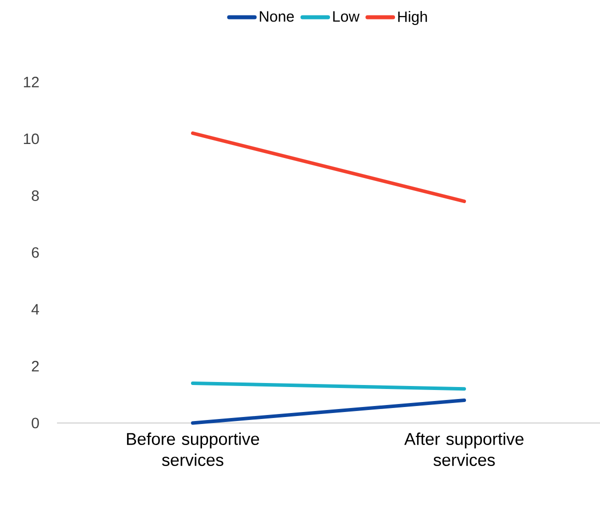 This screenshot has height=506, width=600. Describe the element at coordinates (35, 195) in the screenshot. I see `y-tick-label: 8` at that location.